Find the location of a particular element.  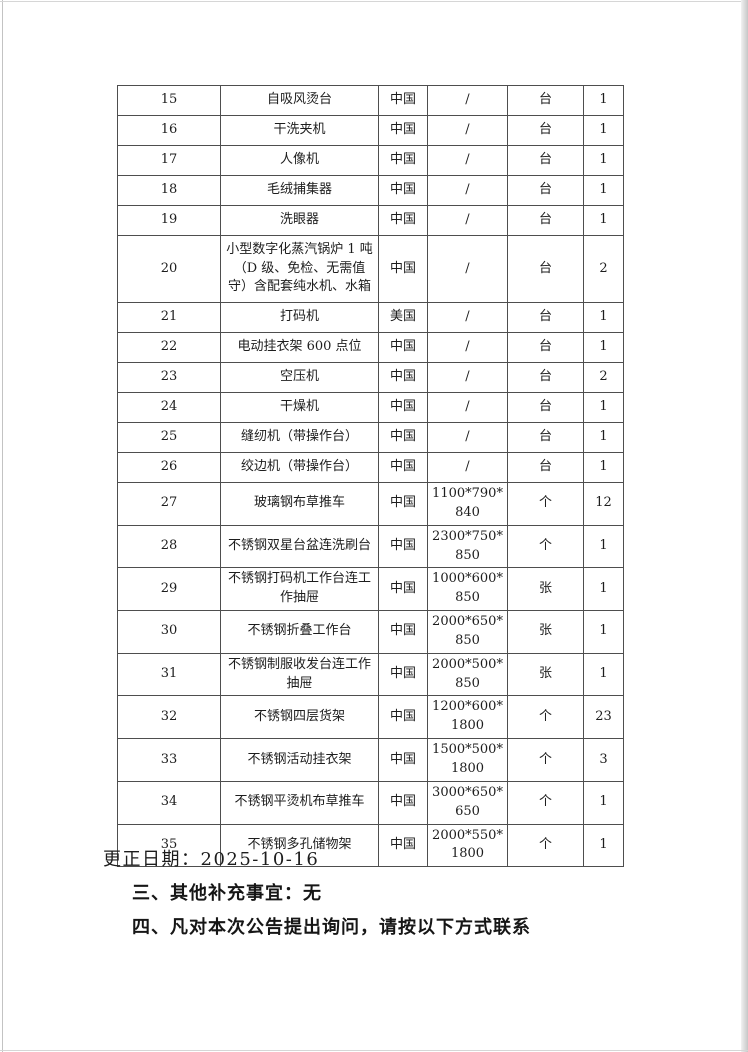

cell-name: 电动挂衣架 600 点位 is located at coordinates (299, 347).